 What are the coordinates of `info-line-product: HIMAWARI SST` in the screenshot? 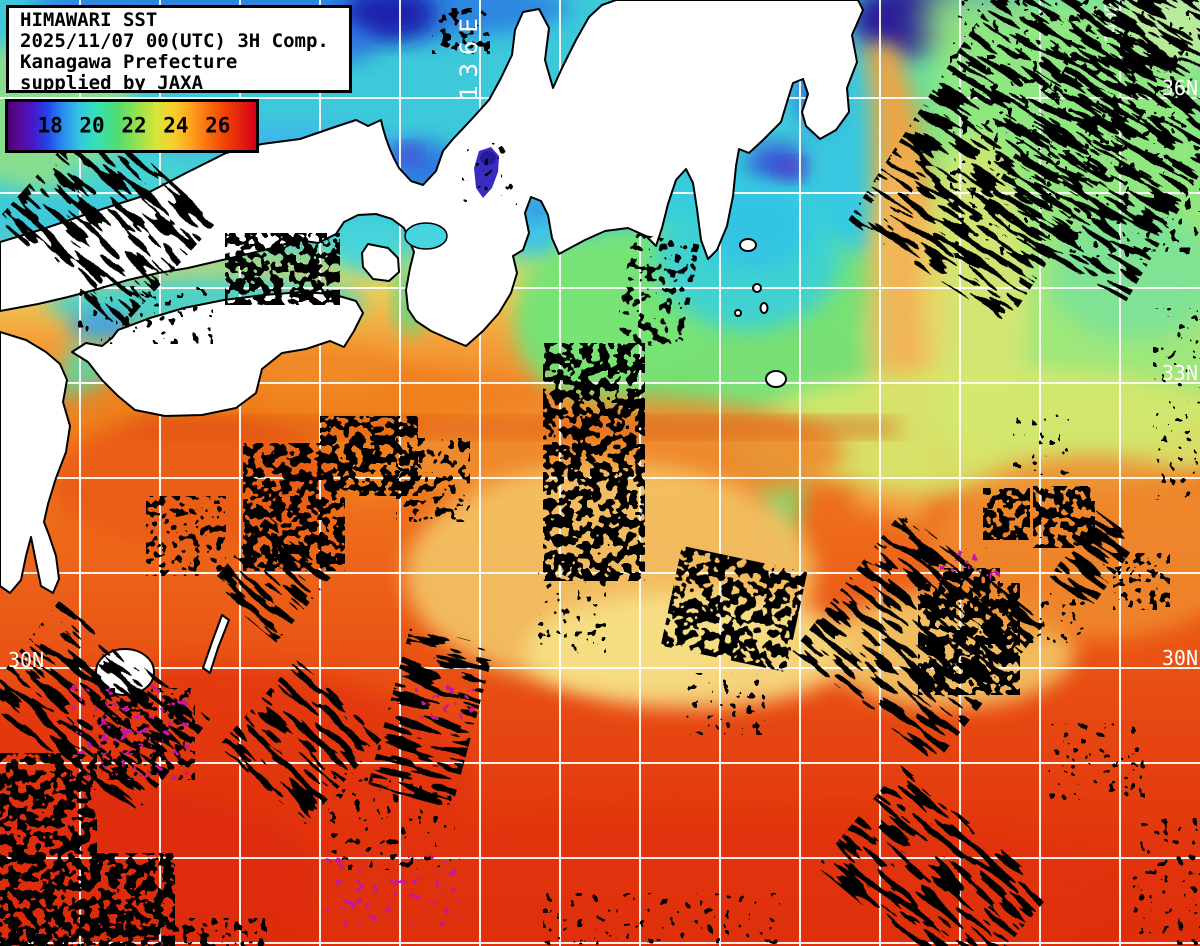 It's located at (89, 20).